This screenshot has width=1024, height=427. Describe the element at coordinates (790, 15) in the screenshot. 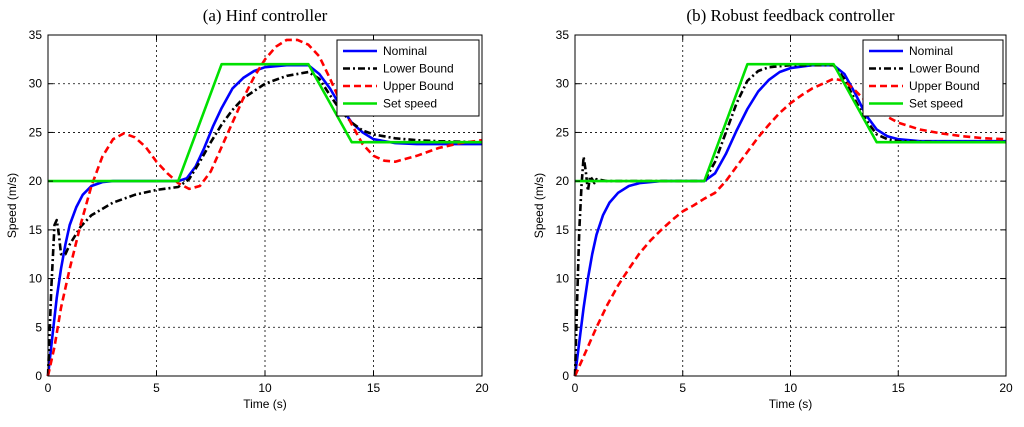

I see `chart-title: (b) Robust feedback controller` at that location.